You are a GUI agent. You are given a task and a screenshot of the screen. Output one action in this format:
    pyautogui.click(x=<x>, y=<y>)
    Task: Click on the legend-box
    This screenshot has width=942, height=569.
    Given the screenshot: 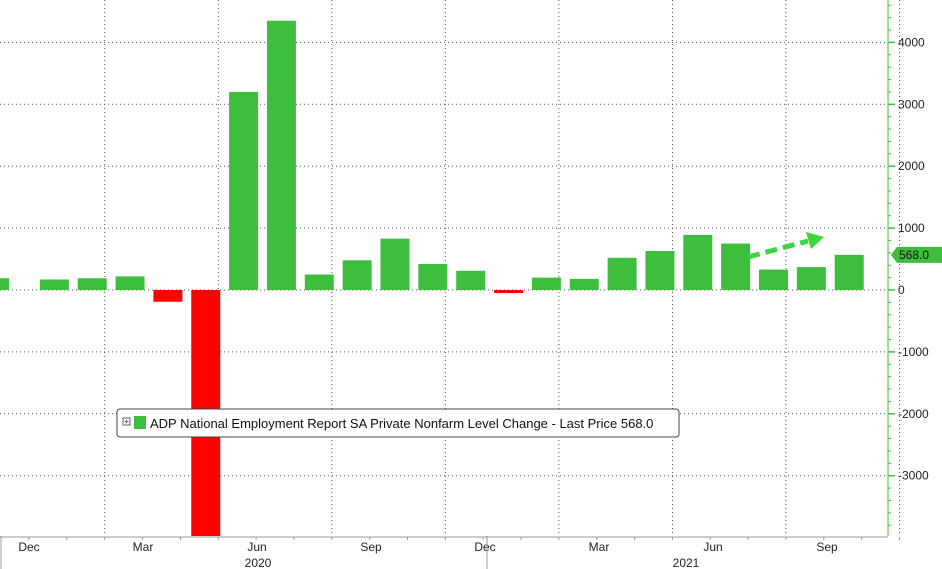 What is the action you would take?
    pyautogui.click(x=398, y=423)
    